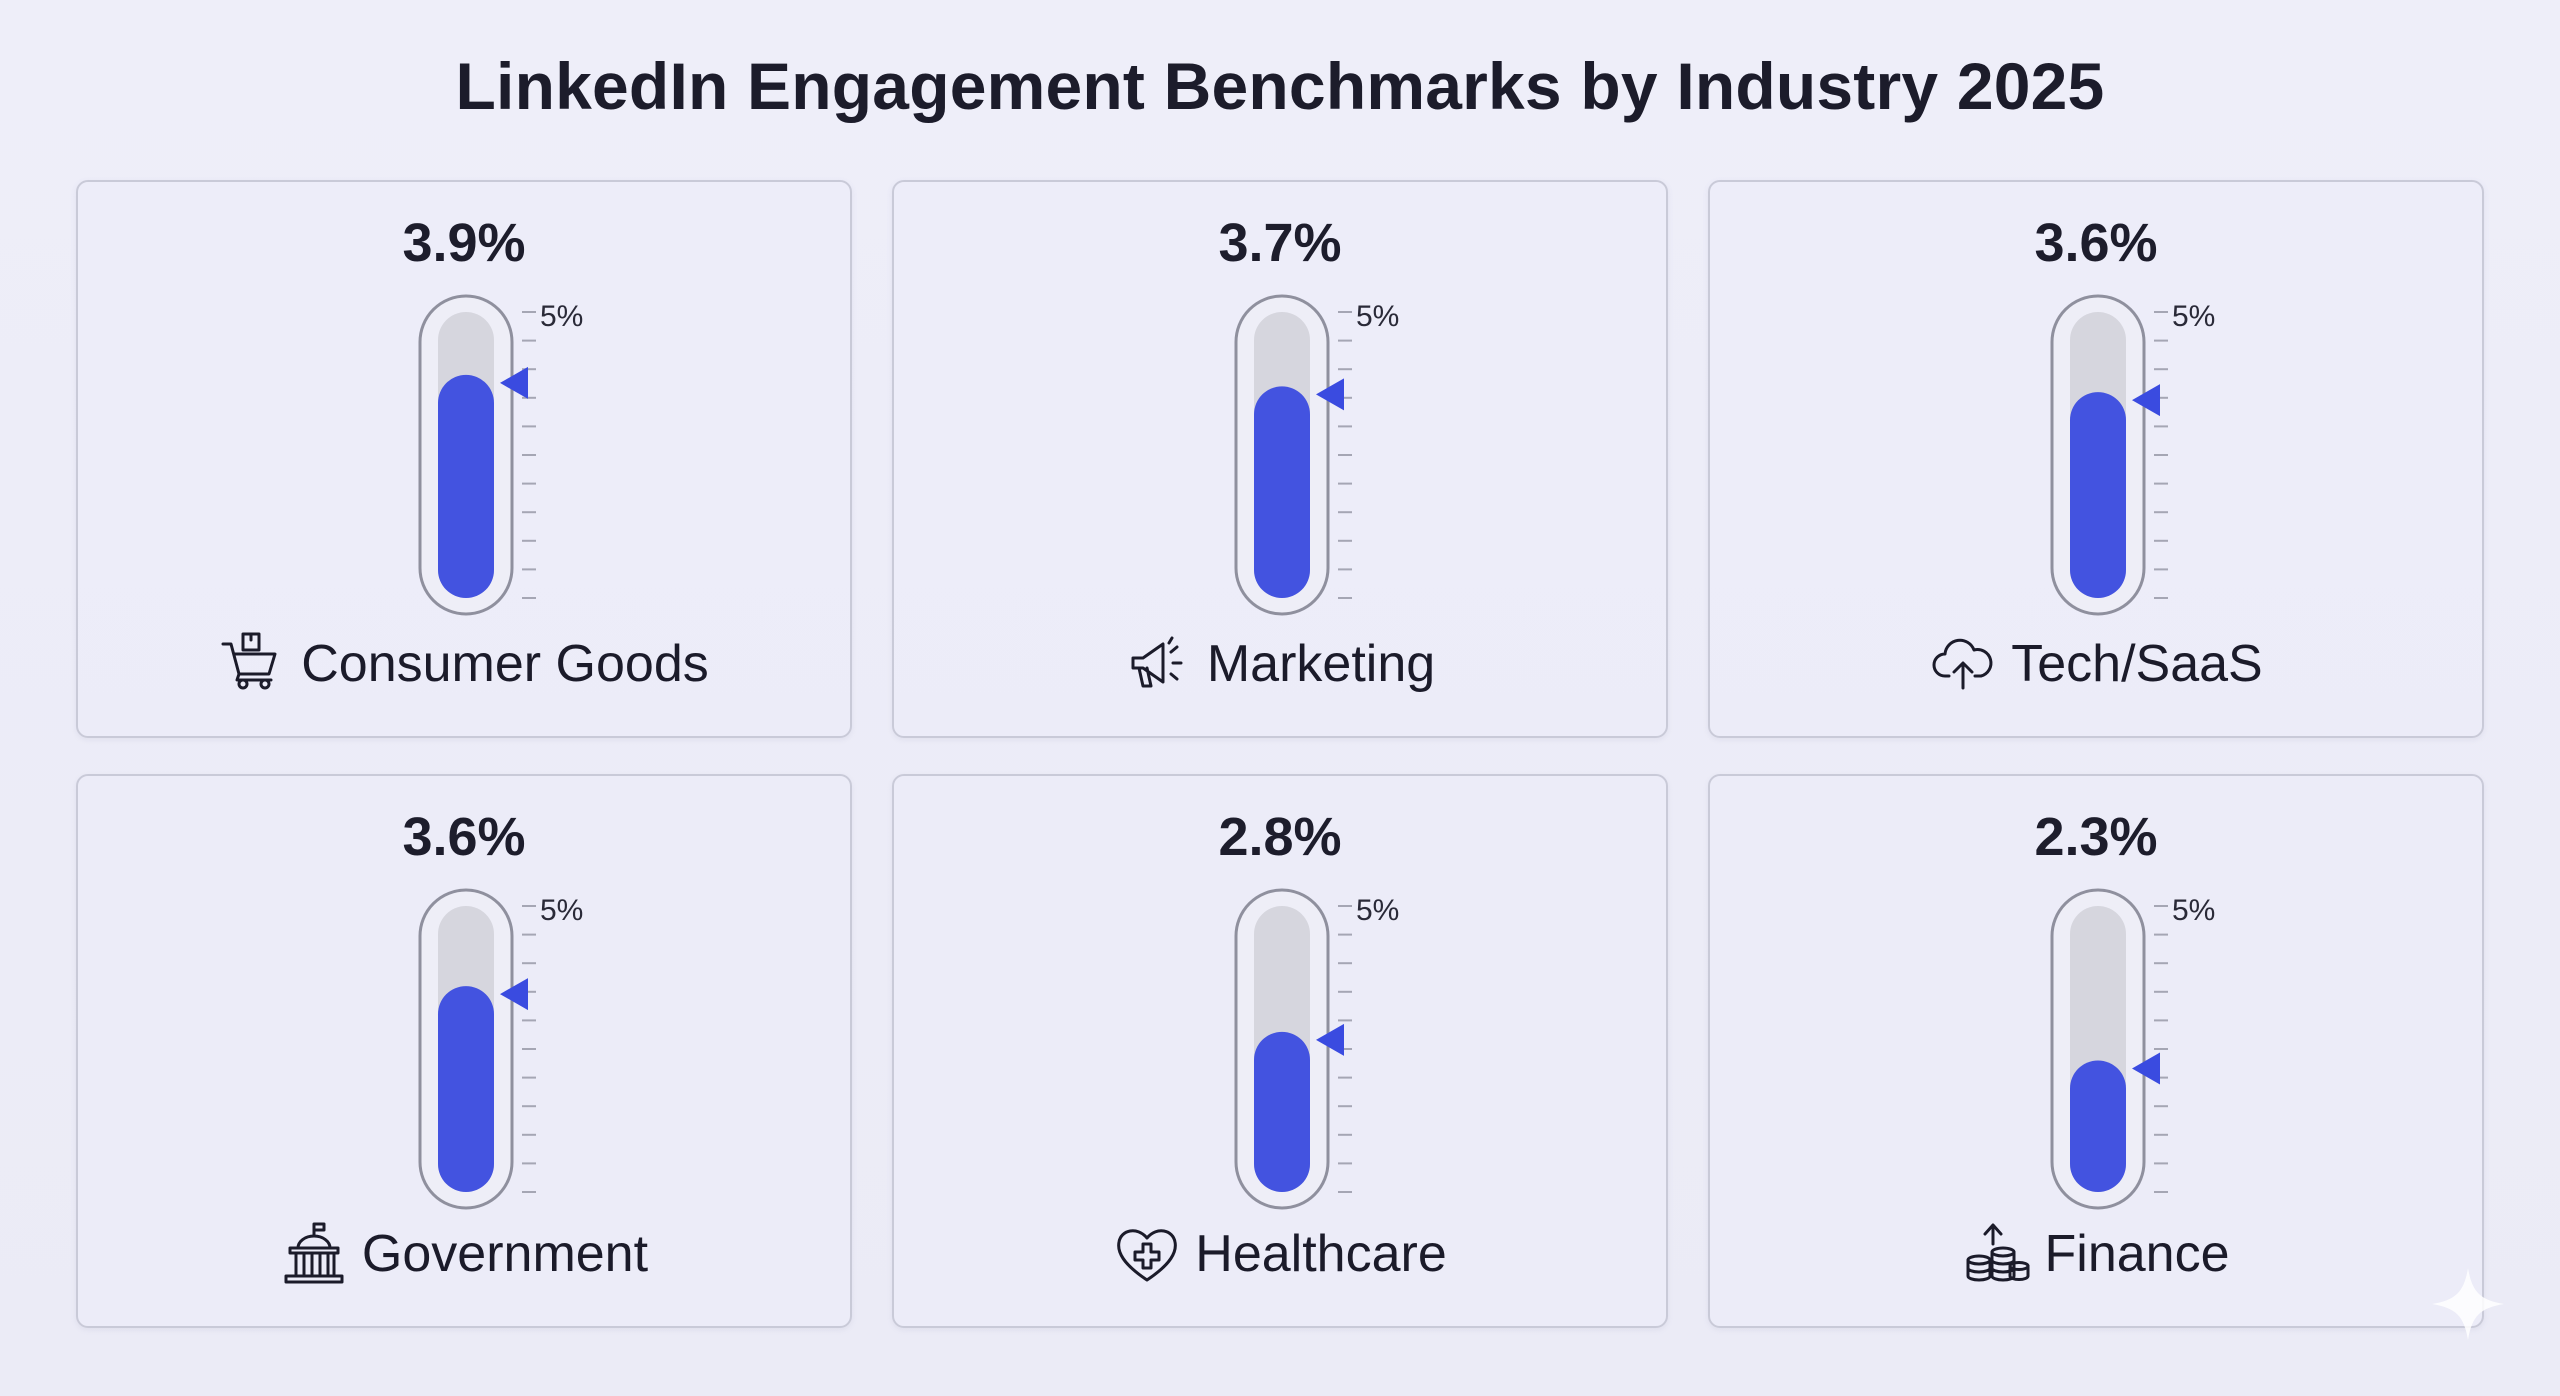 Image resolution: width=2560 pixels, height=1396 pixels. Describe the element at coordinates (1321, 664) in the screenshot. I see `industry-label: Marketing` at that location.